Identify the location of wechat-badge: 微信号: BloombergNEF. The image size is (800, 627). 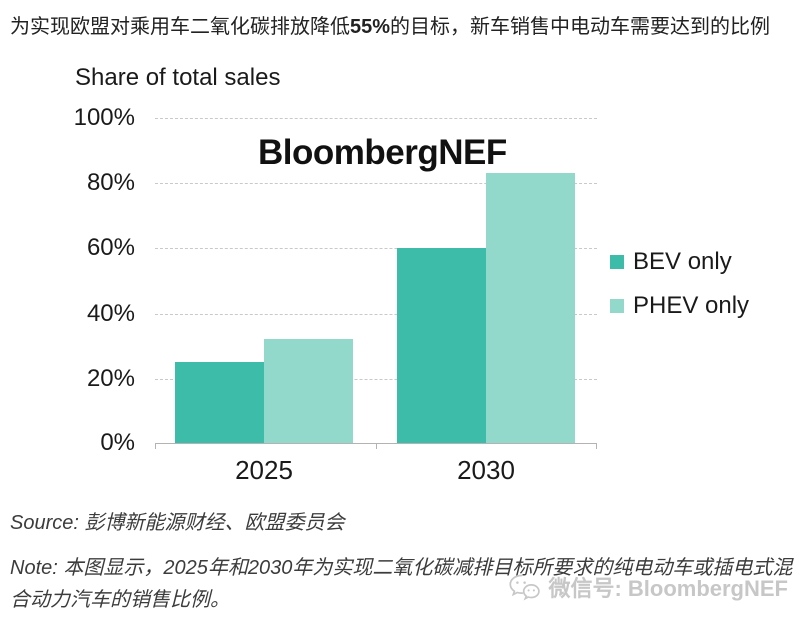
(648, 587).